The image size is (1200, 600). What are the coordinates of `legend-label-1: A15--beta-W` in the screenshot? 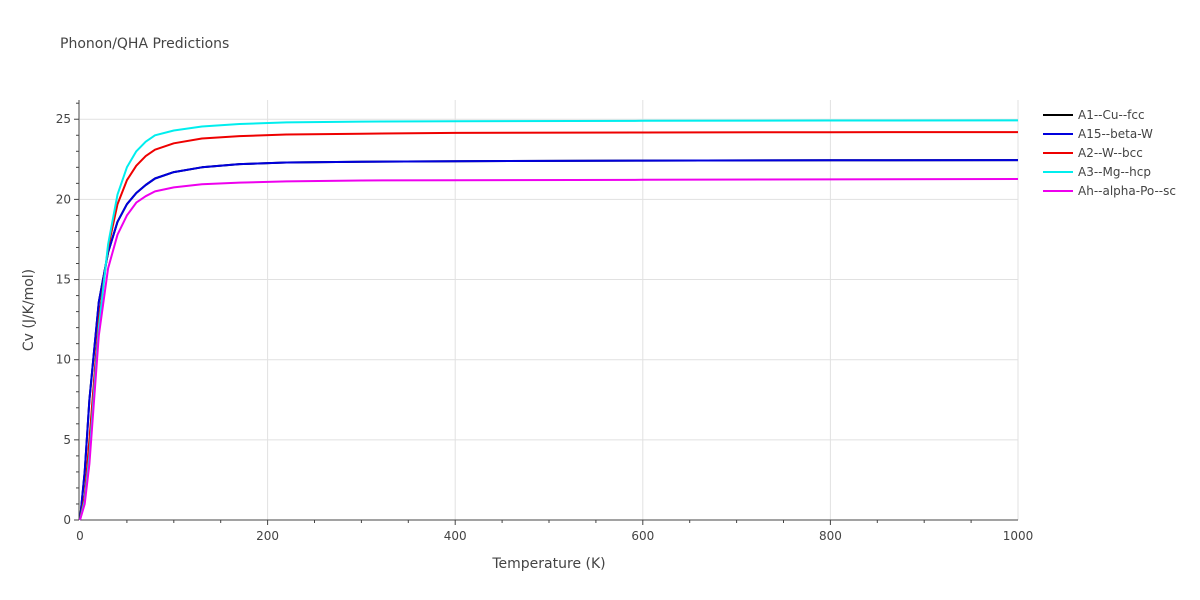 It's located at (1115, 134).